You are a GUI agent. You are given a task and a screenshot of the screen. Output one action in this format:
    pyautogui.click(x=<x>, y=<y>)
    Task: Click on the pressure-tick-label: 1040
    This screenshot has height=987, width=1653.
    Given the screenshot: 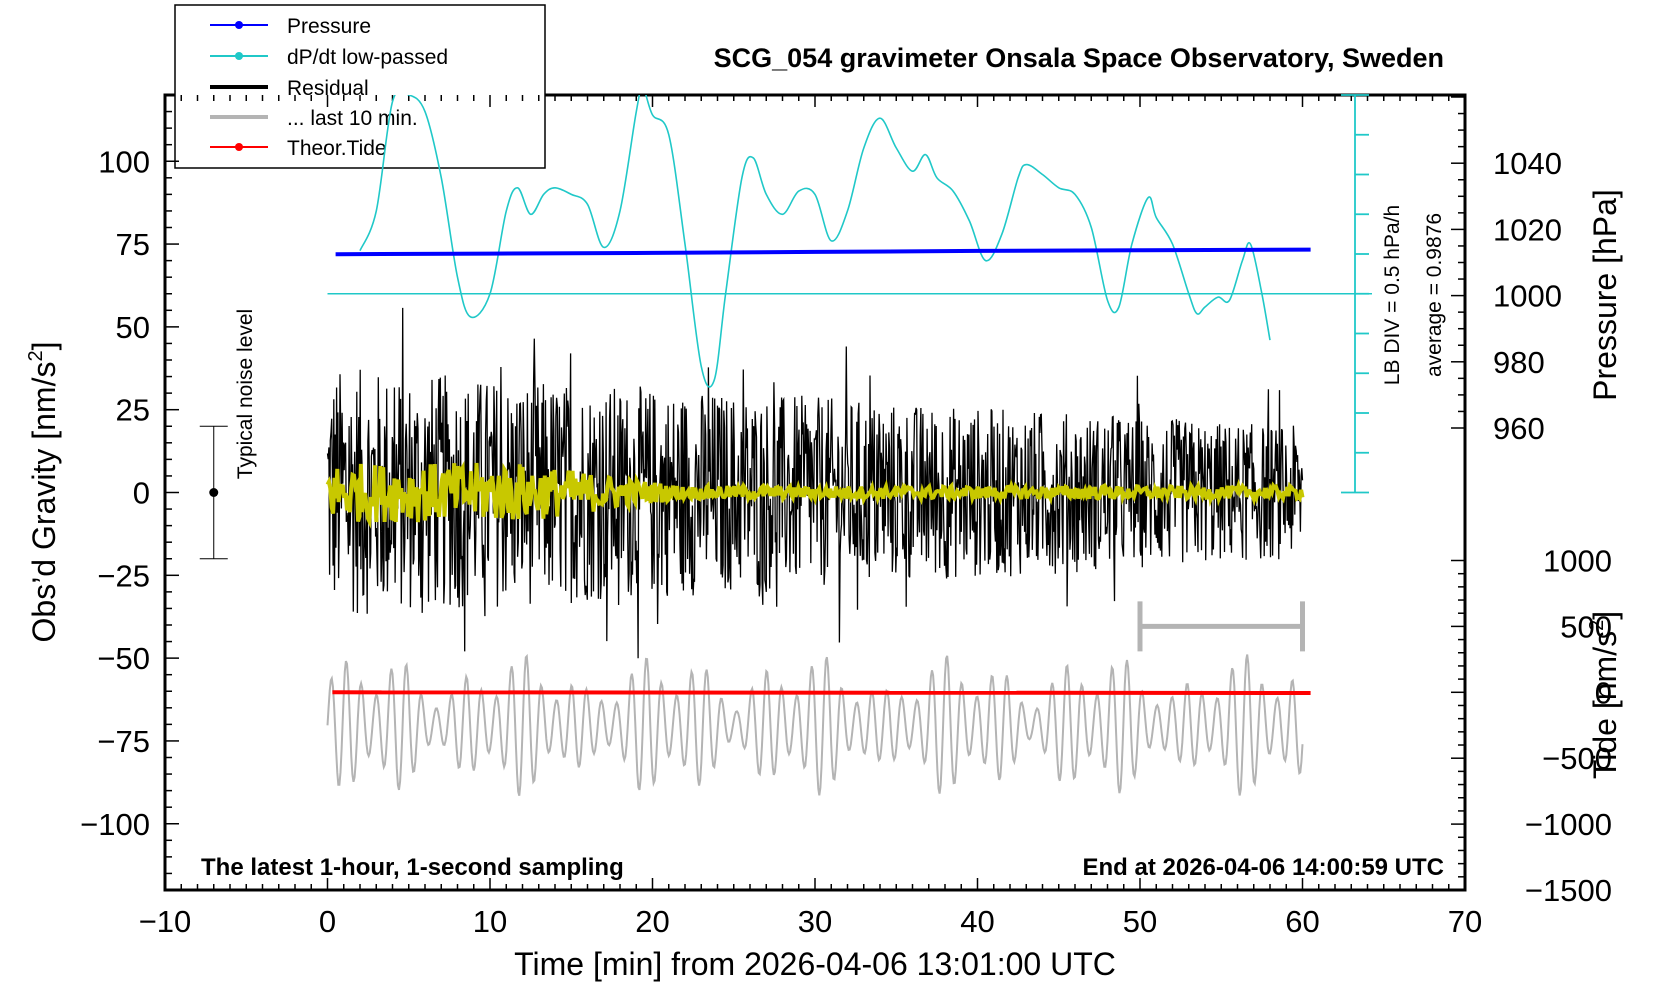 What is the action you would take?
    pyautogui.click(x=1527, y=163)
    